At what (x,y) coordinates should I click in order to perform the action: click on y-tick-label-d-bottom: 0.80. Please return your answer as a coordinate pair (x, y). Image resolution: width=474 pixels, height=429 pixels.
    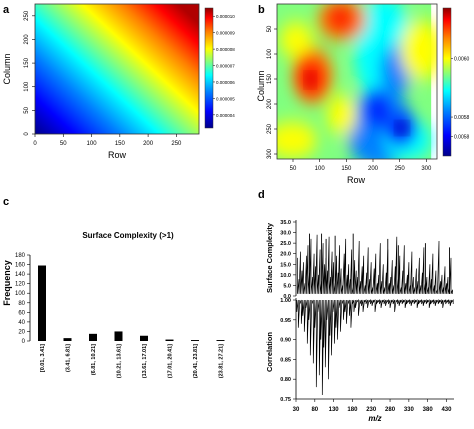
    Looking at the image, I should click on (285, 380).